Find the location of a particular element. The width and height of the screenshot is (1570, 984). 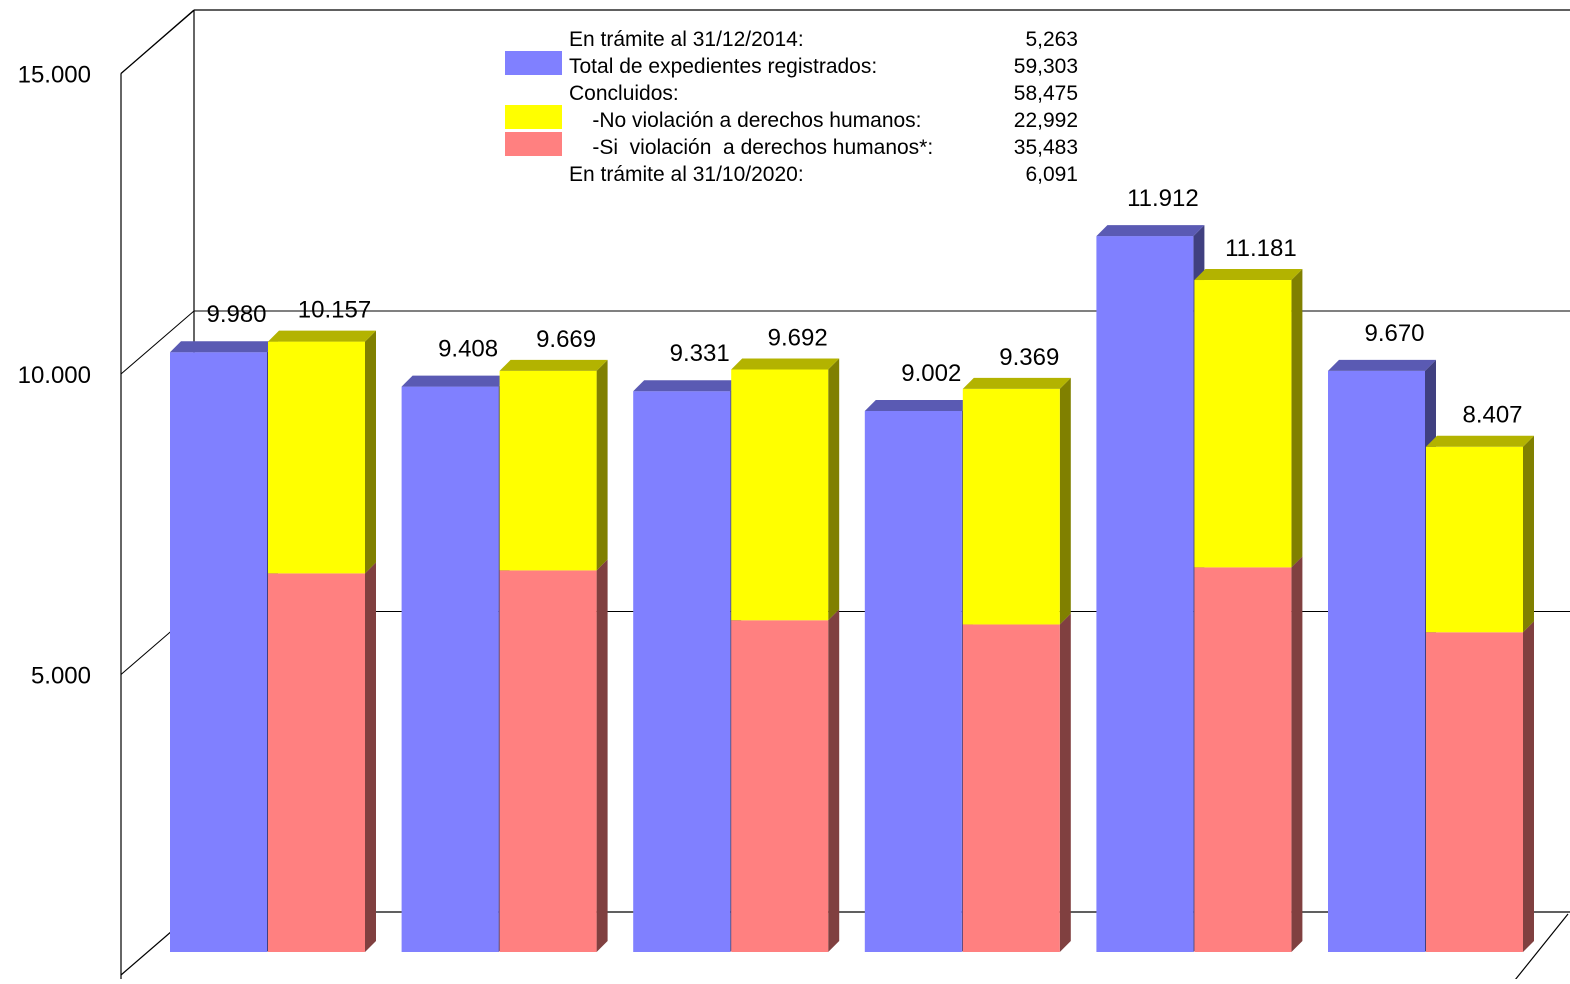

legend-label: En trámite al 31/10/2020: is located at coordinates (686, 174).